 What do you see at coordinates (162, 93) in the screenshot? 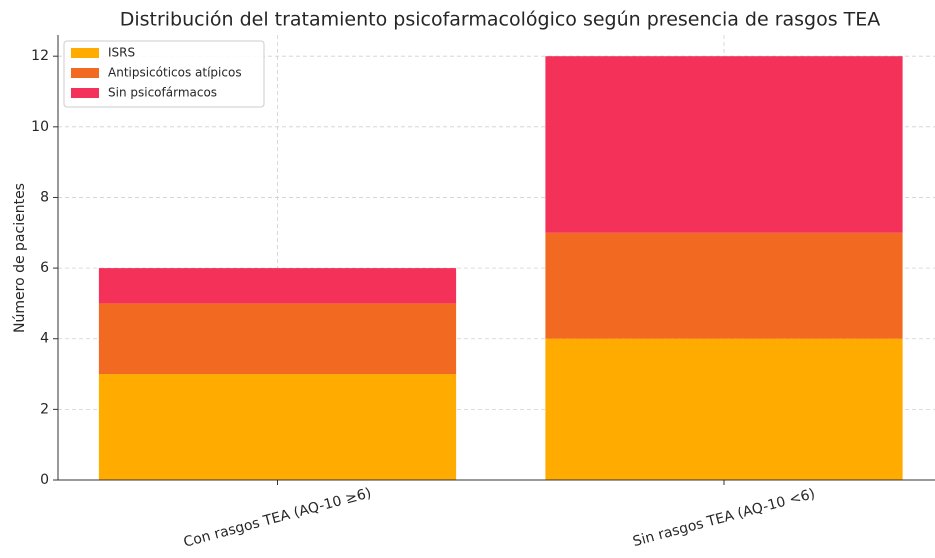
I see `legend-label: Sin psicofármacos` at bounding box center [162, 93].